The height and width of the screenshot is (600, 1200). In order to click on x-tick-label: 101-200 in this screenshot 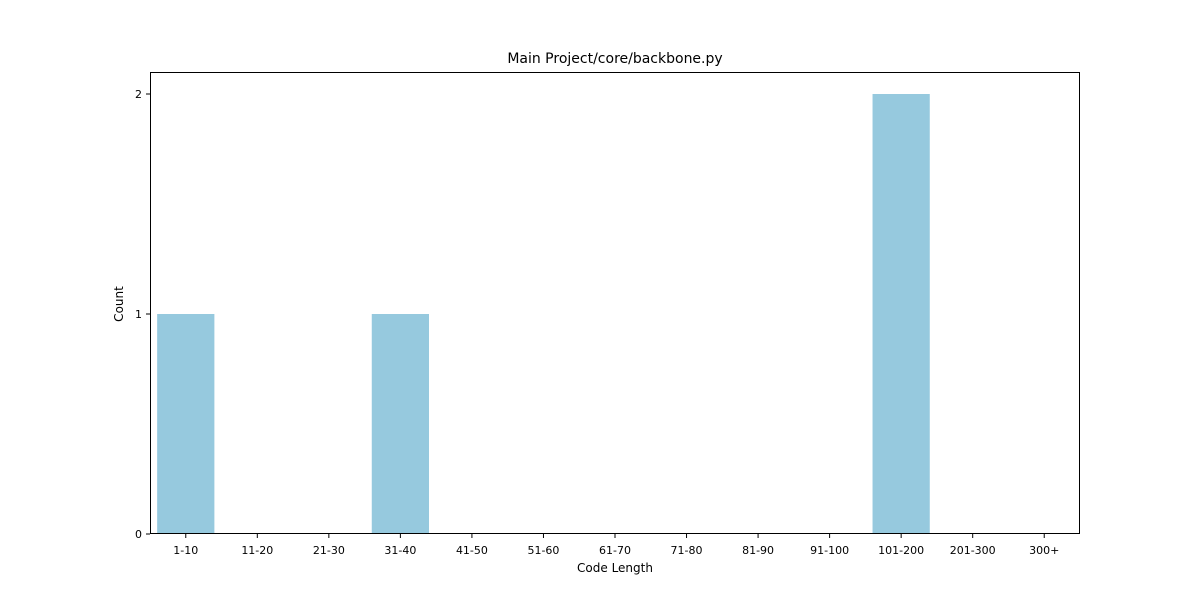, I will do `click(901, 550)`.